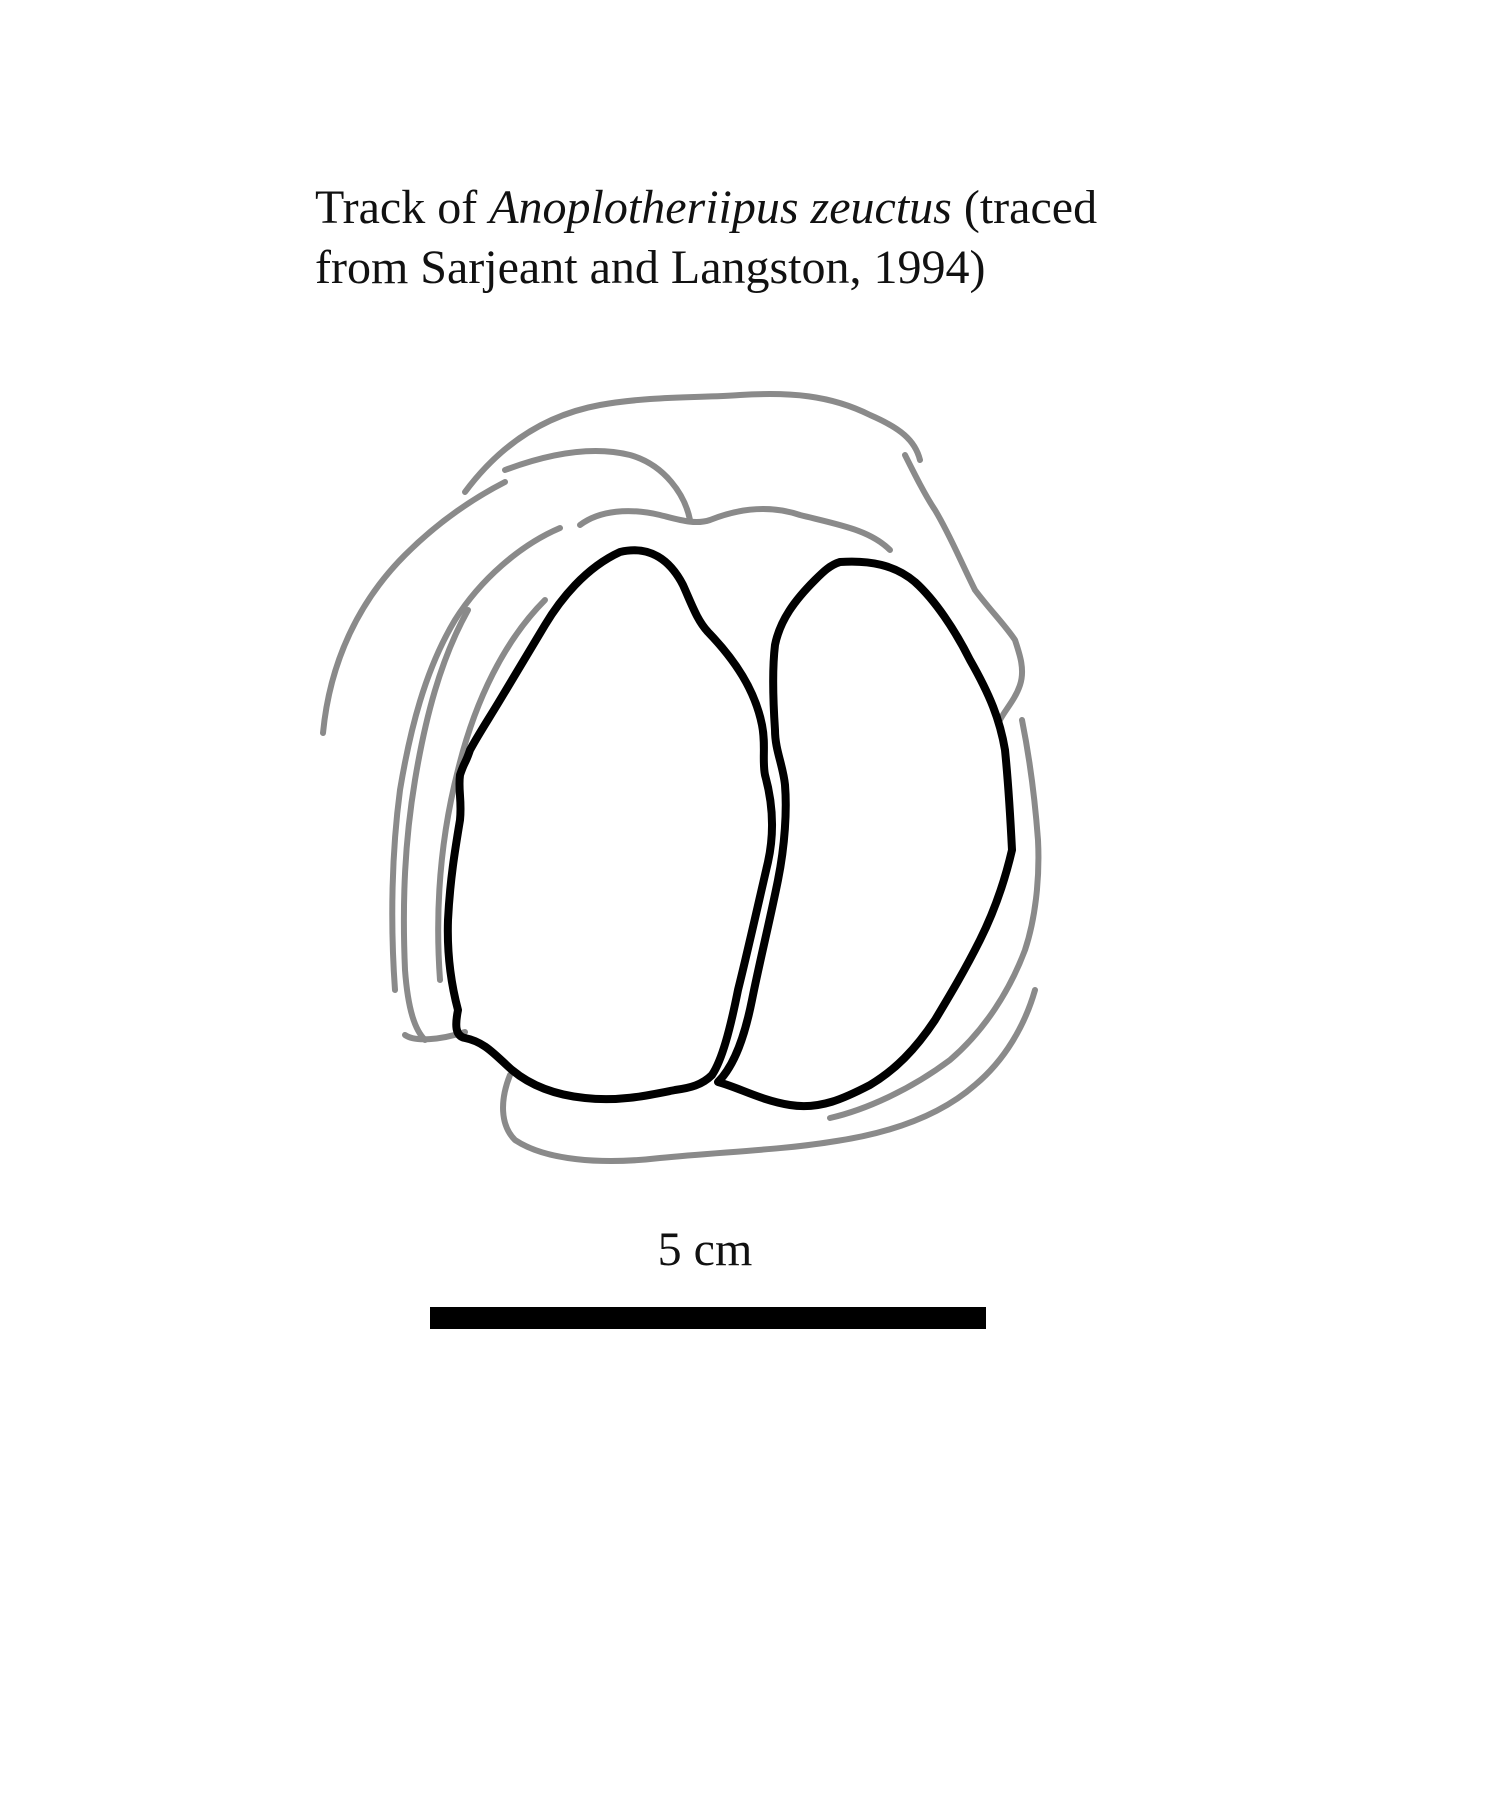 The height and width of the screenshot is (1800, 1500). What do you see at coordinates (609, 825) in the screenshot?
I see `left-digit-outline` at bounding box center [609, 825].